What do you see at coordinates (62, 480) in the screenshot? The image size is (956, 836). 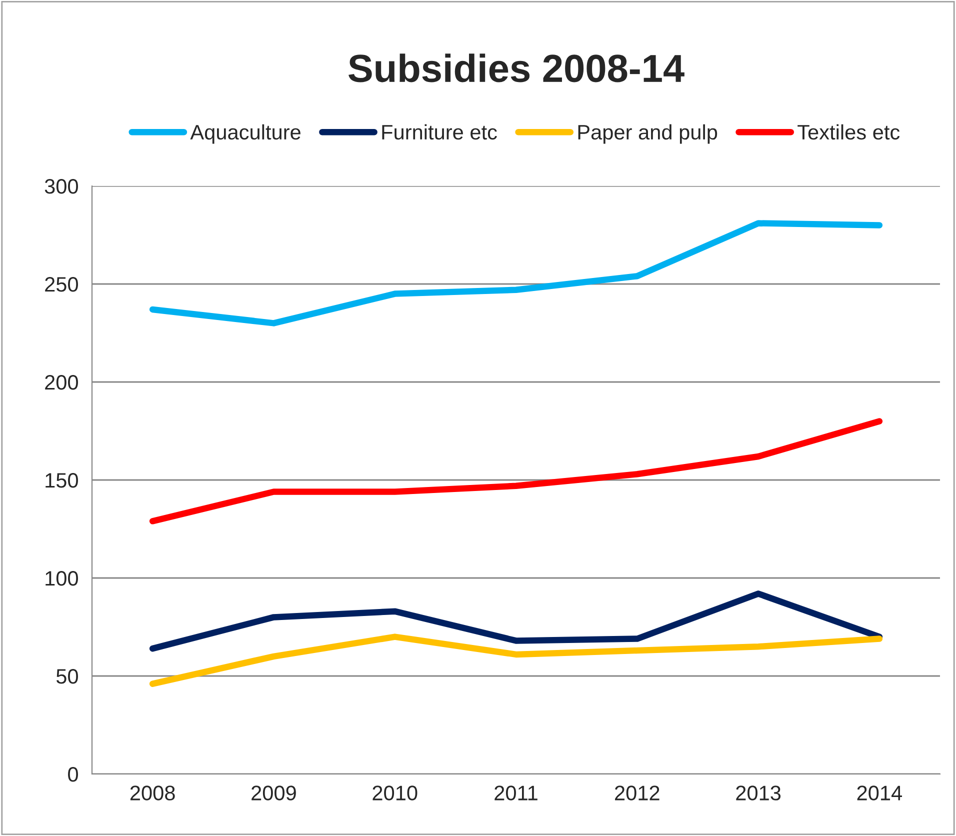 I see `y-tick-label: 150` at bounding box center [62, 480].